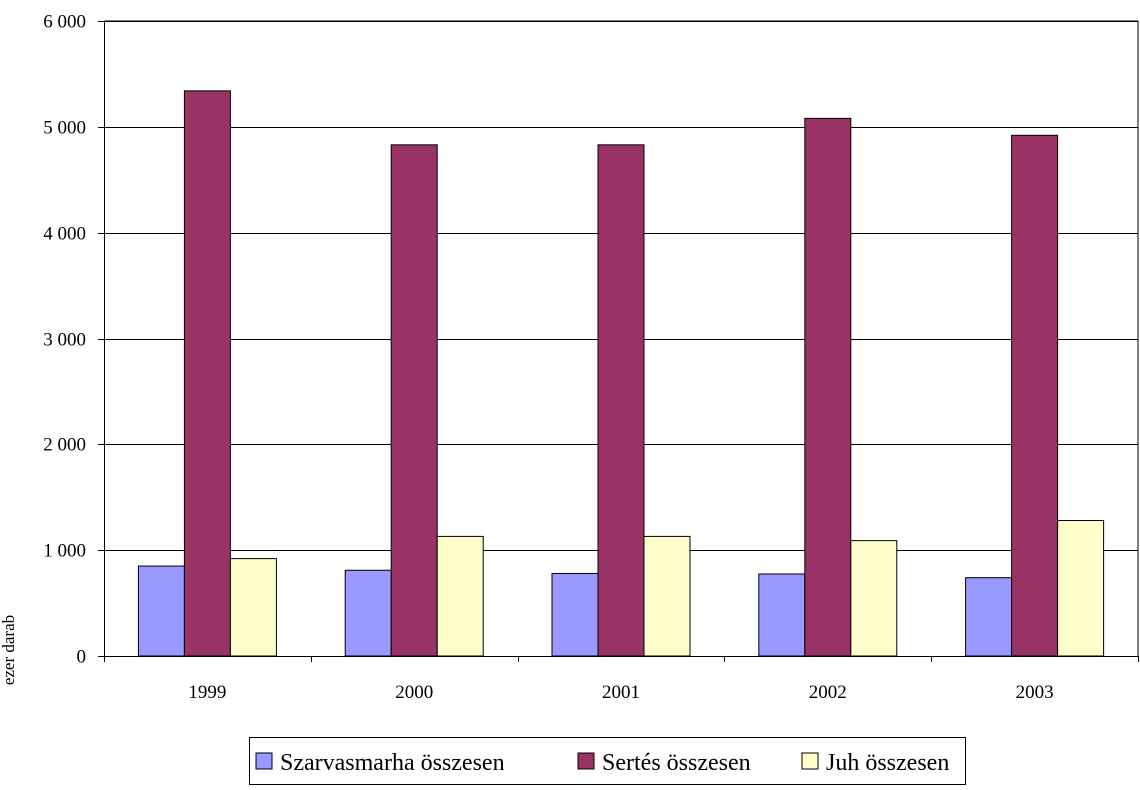  What do you see at coordinates (9, 650) in the screenshot?
I see `y-axis-label: ezer darab` at bounding box center [9, 650].